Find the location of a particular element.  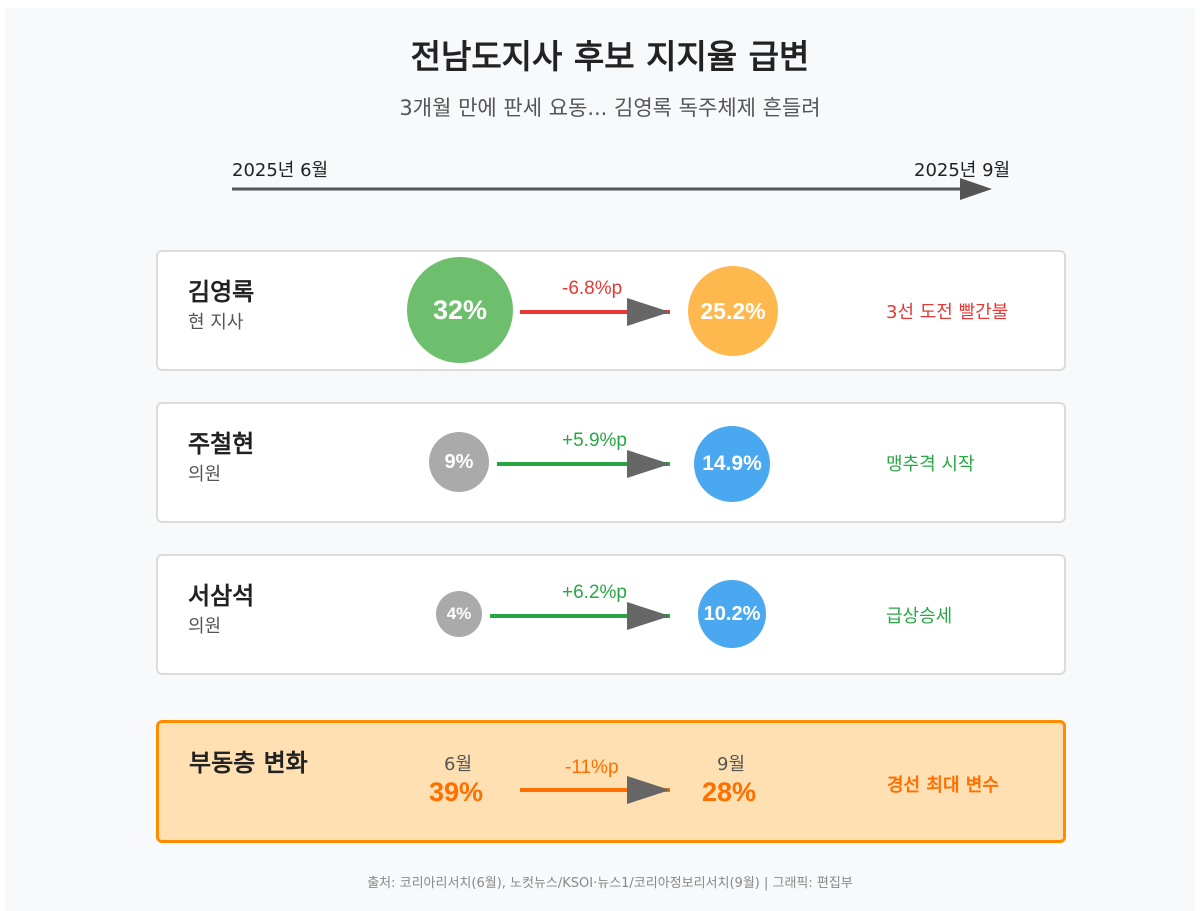

candidate-card: 김영록 현 지사 32% -6.8%p 25.2% 3선 도전 빨간불 is located at coordinates (611, 310).